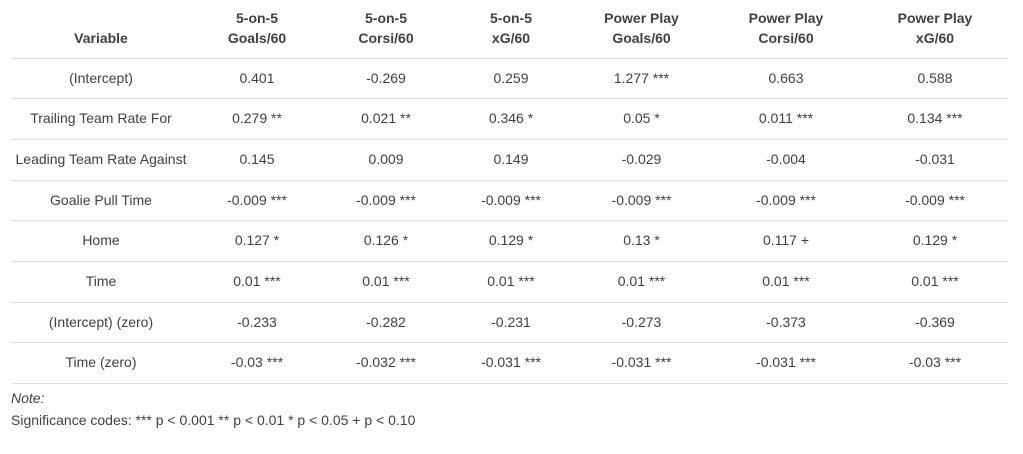 This screenshot has height=454, width=1023. I want to click on row-variable-label: (Intercept), so click(101, 79).